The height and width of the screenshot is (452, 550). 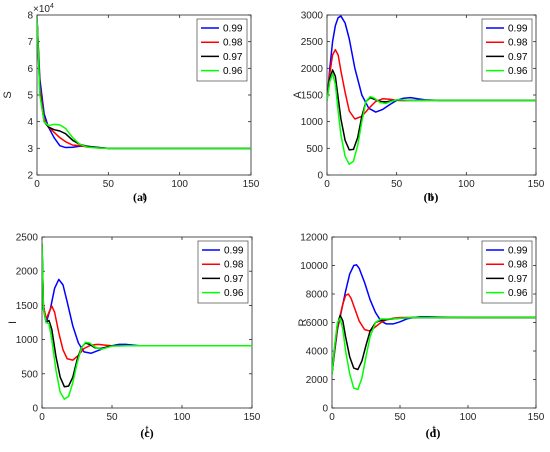 I want to click on legend-label-c: 0.96, so click(x=234, y=293).